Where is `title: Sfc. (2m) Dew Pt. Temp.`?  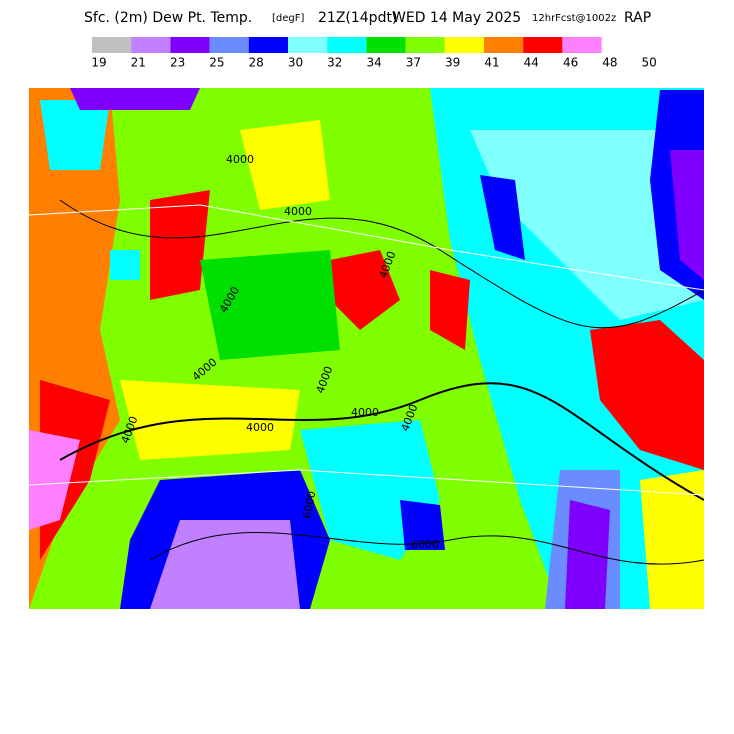
title: Sfc. (2m) Dew Pt. Temp. is located at coordinates (168, 18).